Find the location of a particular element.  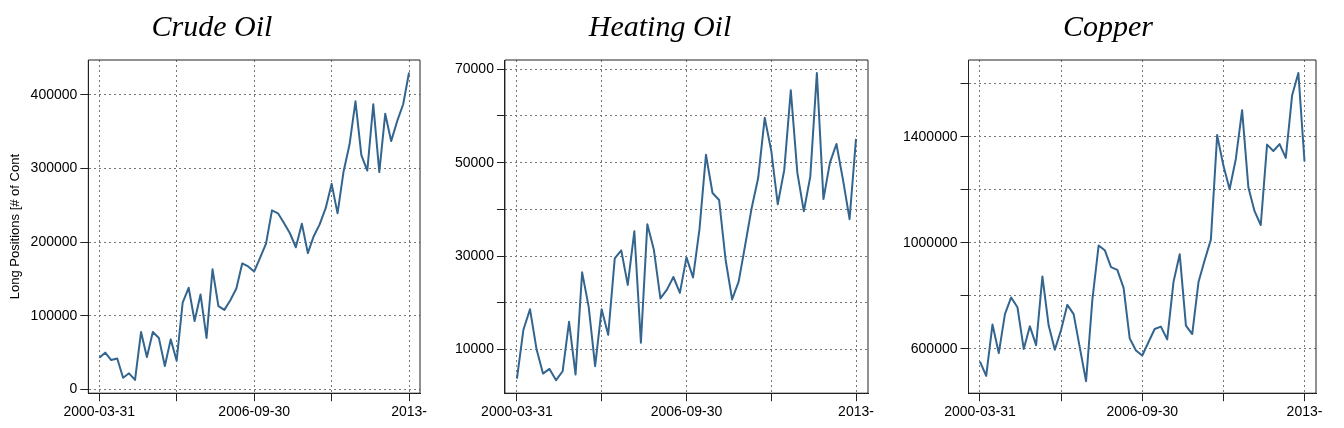

y-axis-title: Long Positions [# of Cont is located at coordinates (15, 226).